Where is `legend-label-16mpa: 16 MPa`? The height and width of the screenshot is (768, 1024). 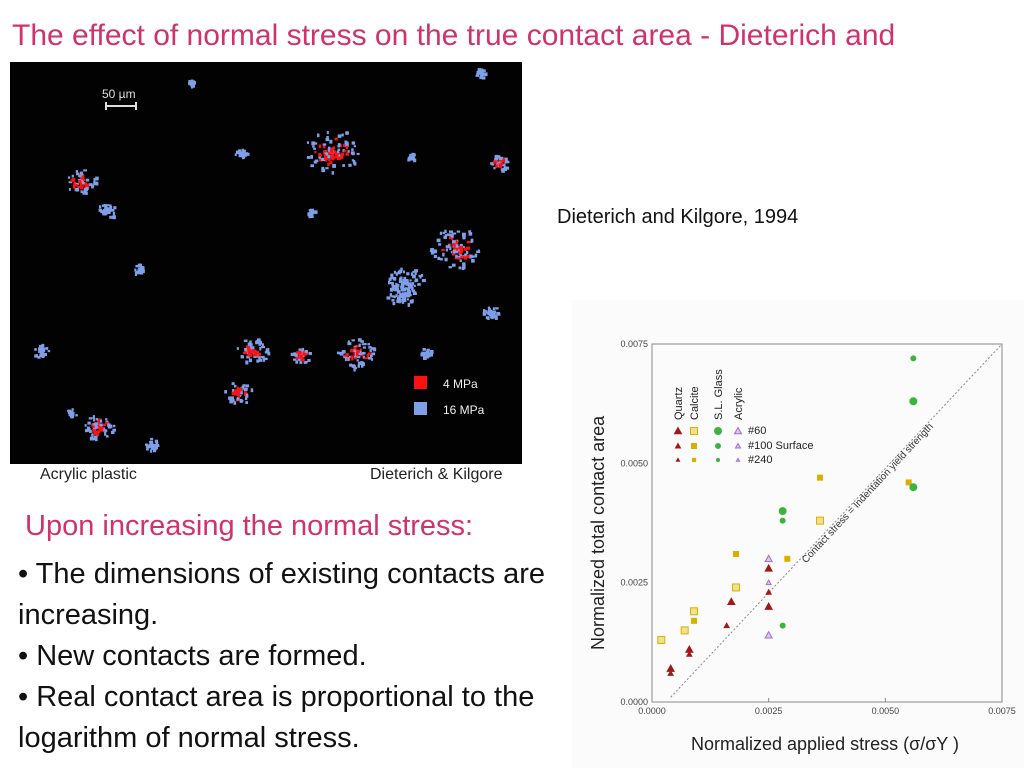 legend-label-16mpa: 16 MPa is located at coordinates (464, 410).